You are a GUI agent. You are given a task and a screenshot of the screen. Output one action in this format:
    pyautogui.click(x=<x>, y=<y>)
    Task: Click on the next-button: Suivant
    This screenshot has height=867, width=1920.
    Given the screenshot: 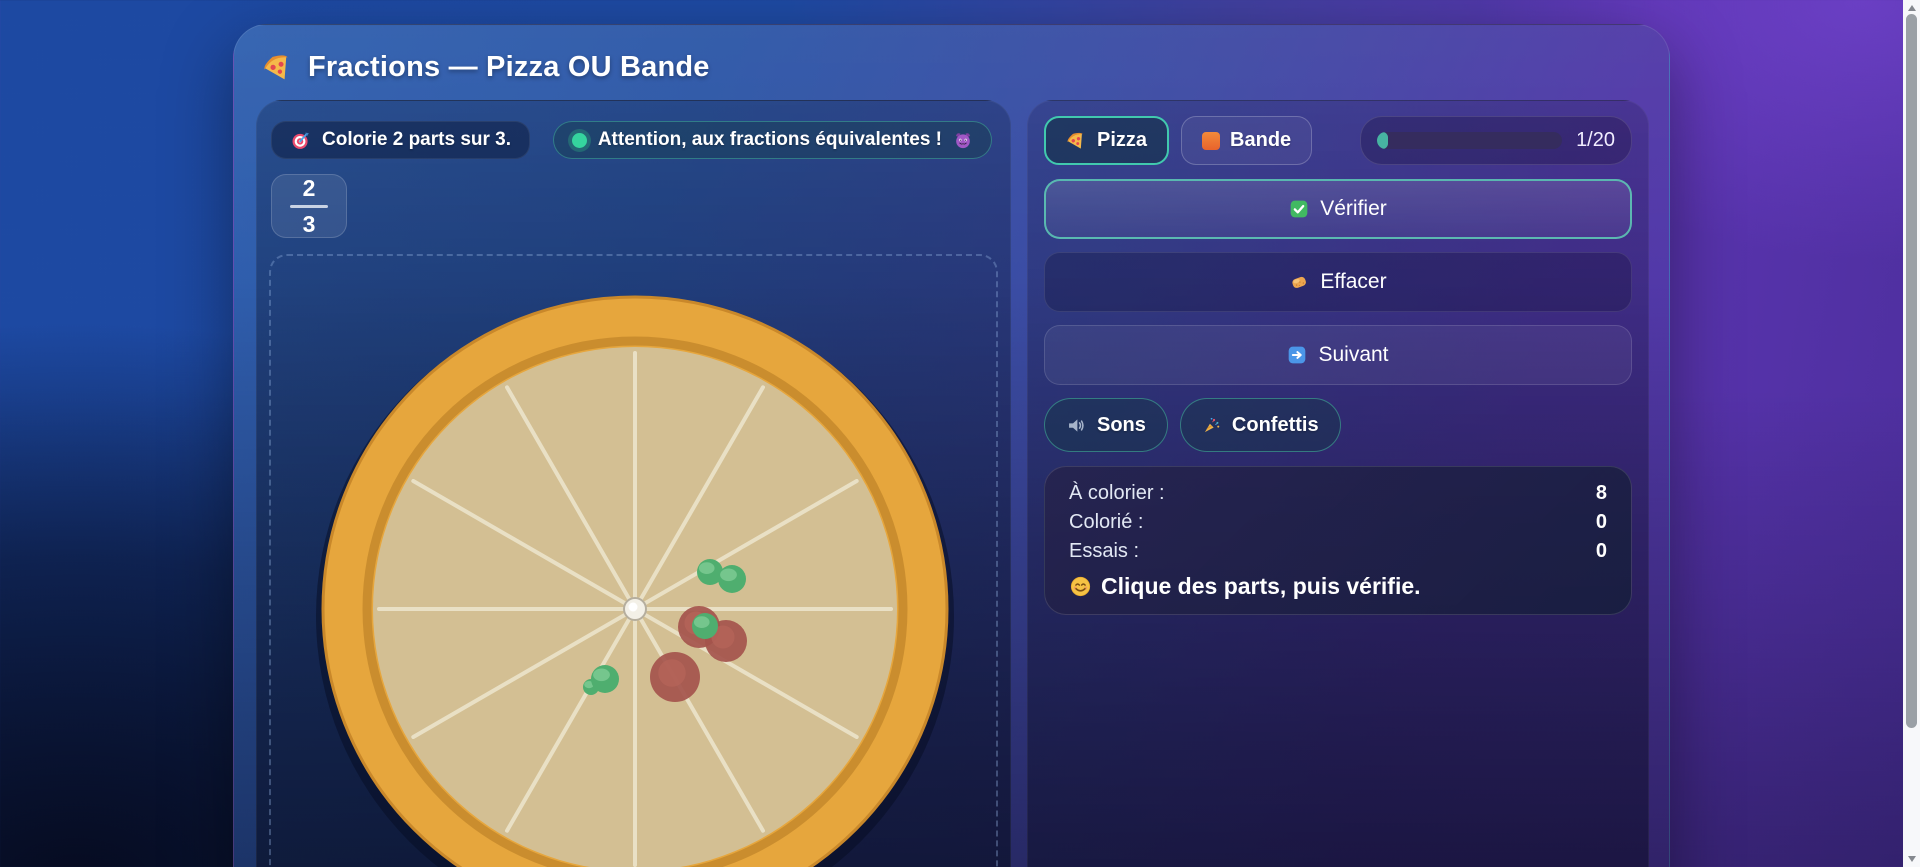 What is the action you would take?
    pyautogui.click(x=1338, y=355)
    